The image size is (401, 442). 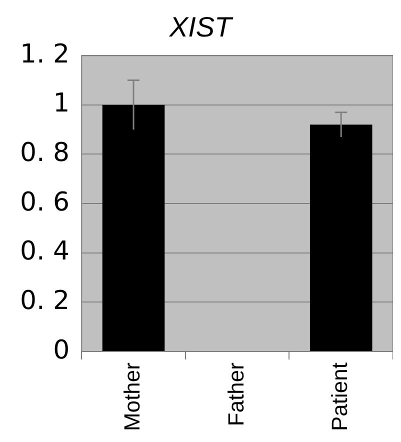 What do you see at coordinates (45, 153) in the screenshot?
I see `y-tick-label: 0. 8` at bounding box center [45, 153].